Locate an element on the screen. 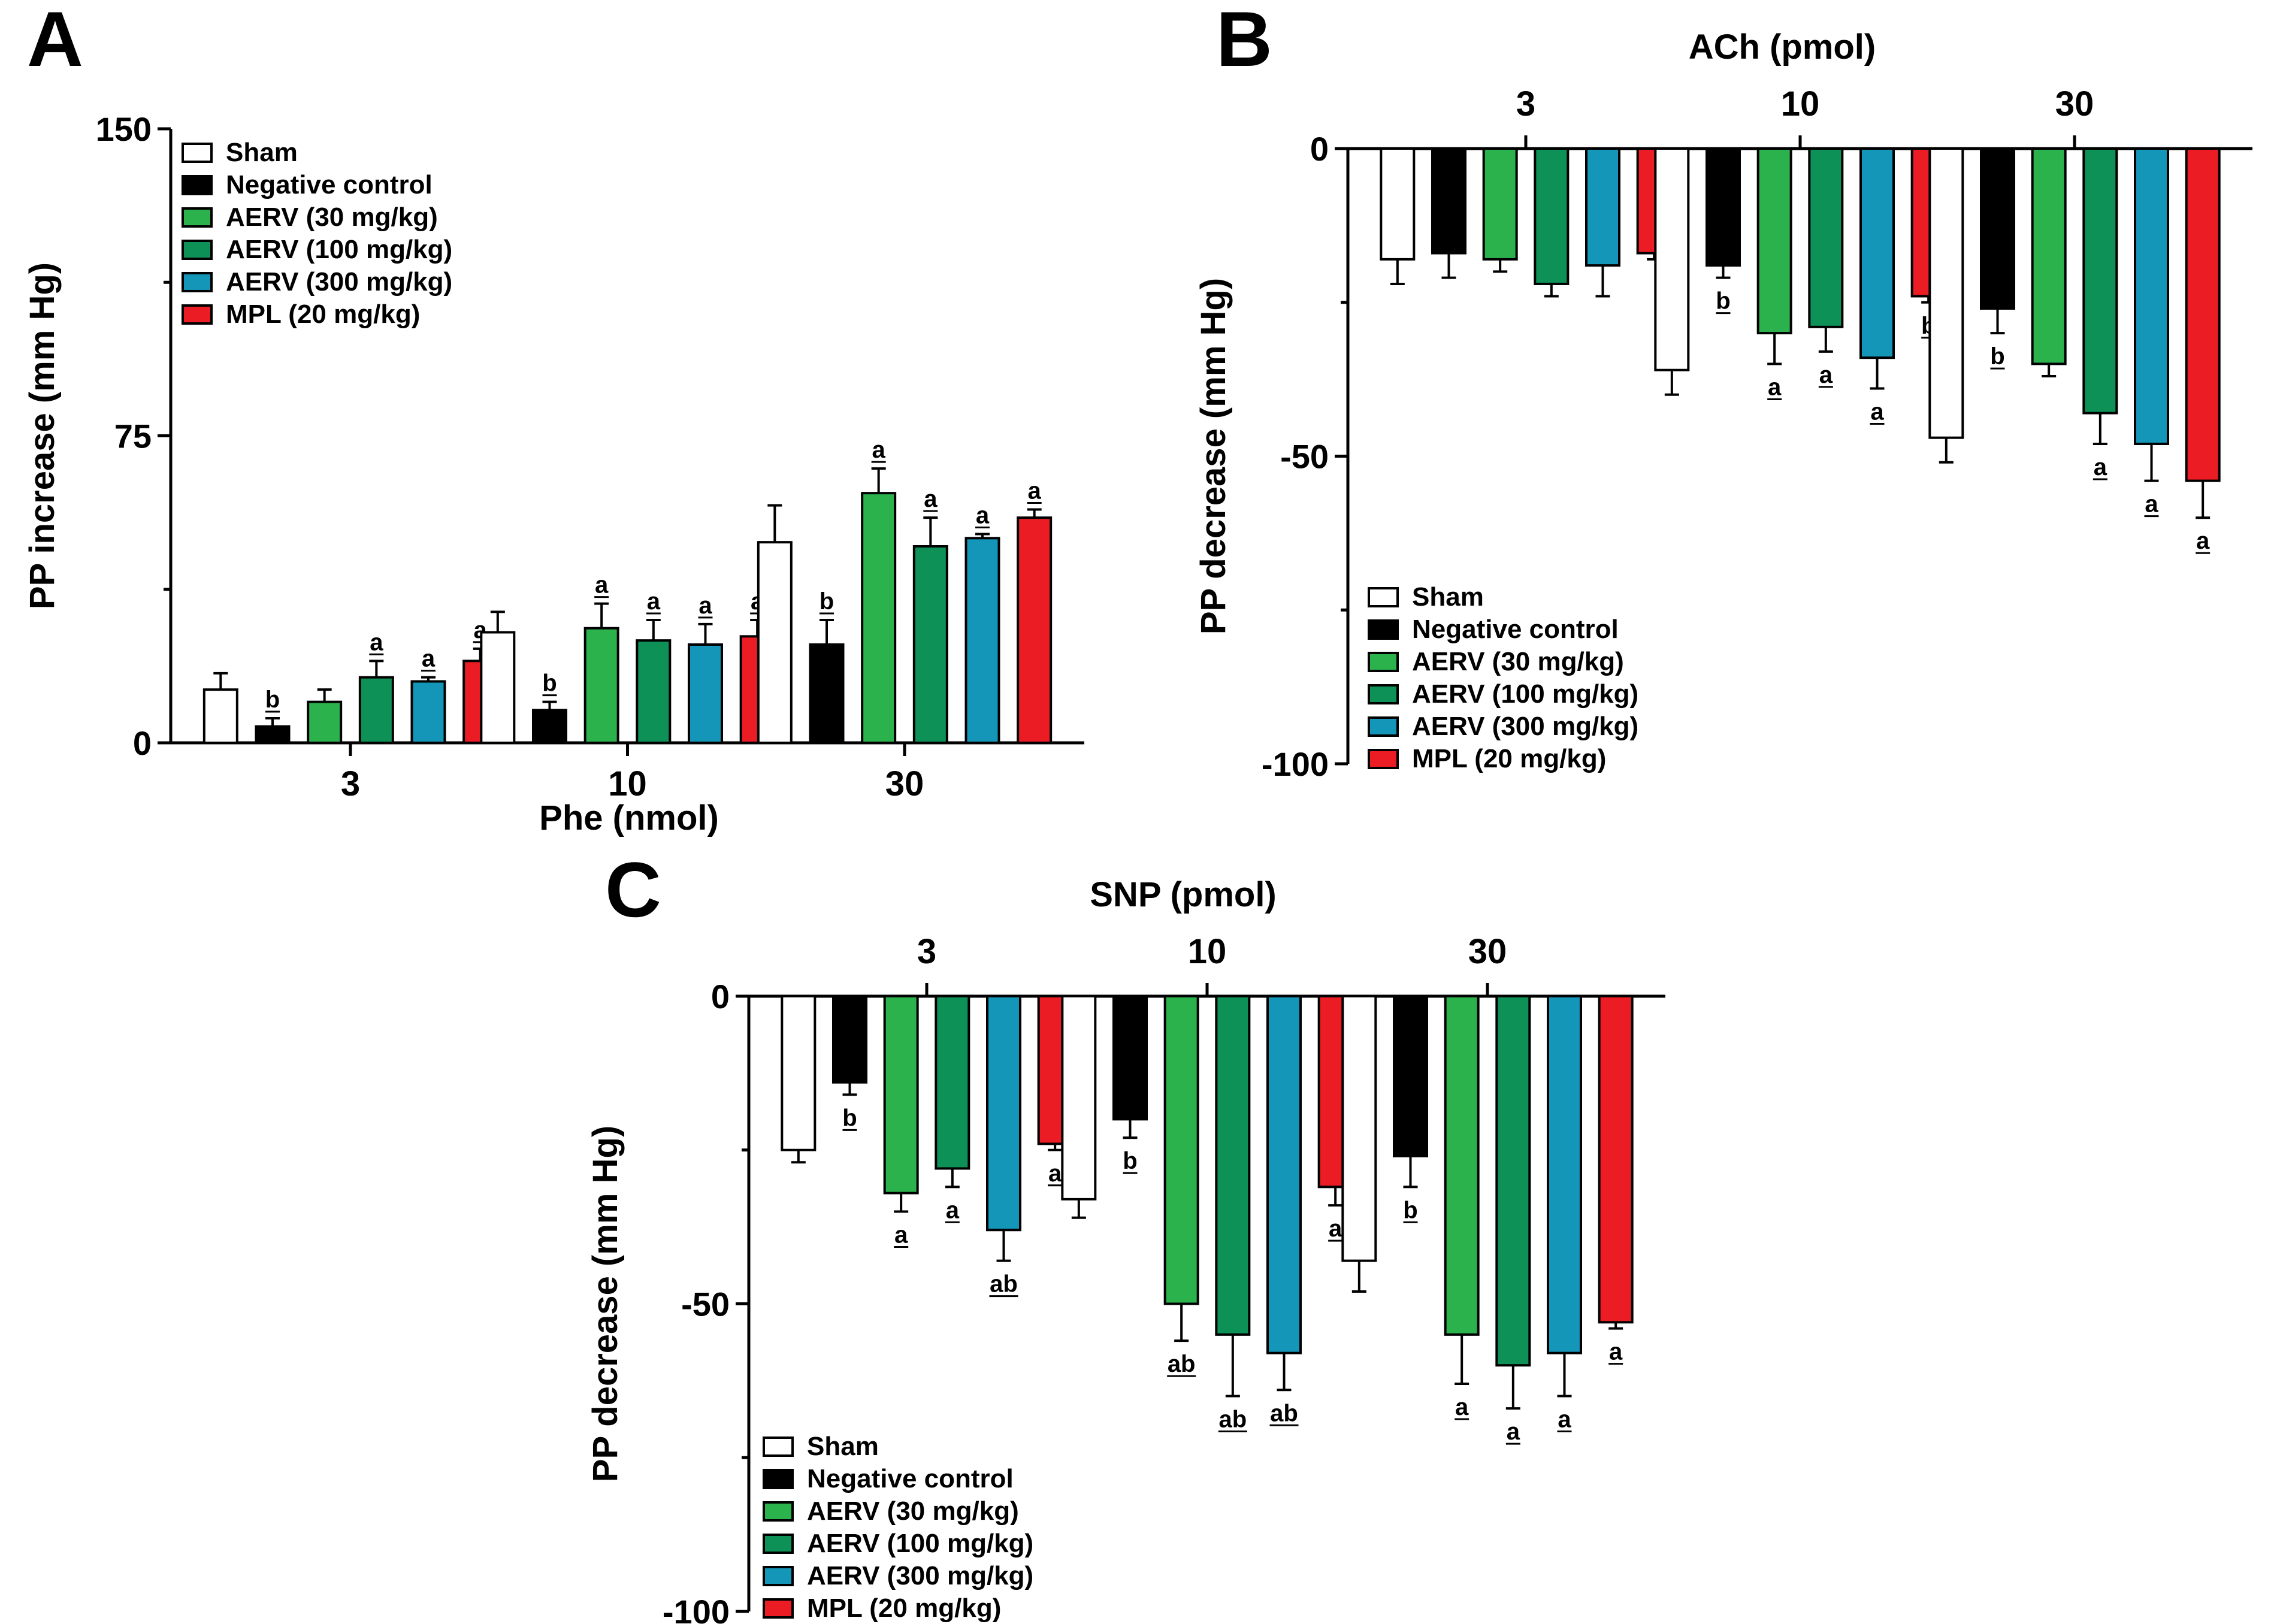  panel-b-y-axis-title: PP decrease (mm Hg) is located at coordinates (1213, 456).